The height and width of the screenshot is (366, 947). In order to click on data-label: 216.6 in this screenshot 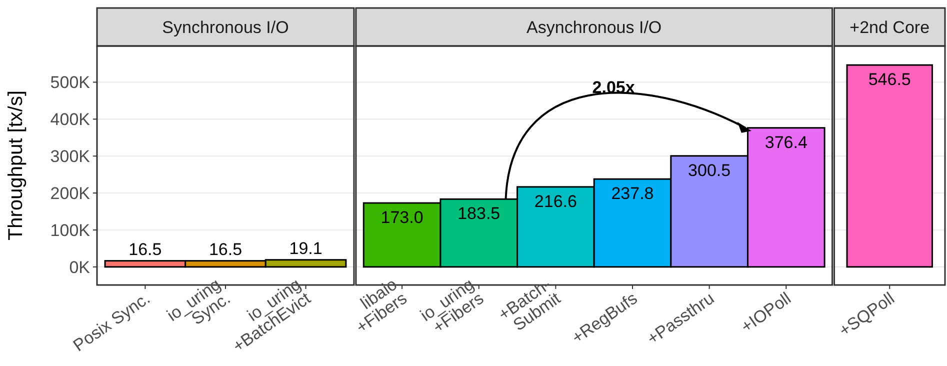, I will do `click(555, 201)`.